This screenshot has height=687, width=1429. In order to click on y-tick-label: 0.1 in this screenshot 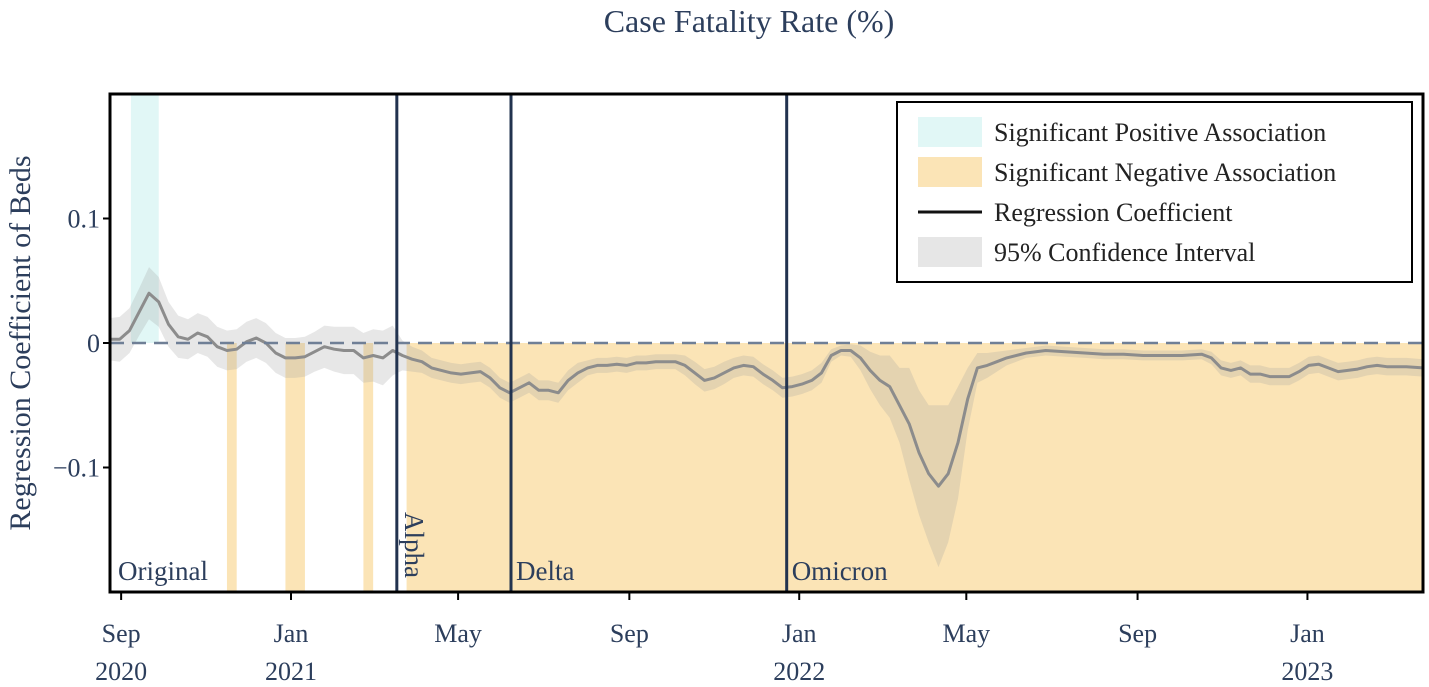, I will do `click(84, 219)`.